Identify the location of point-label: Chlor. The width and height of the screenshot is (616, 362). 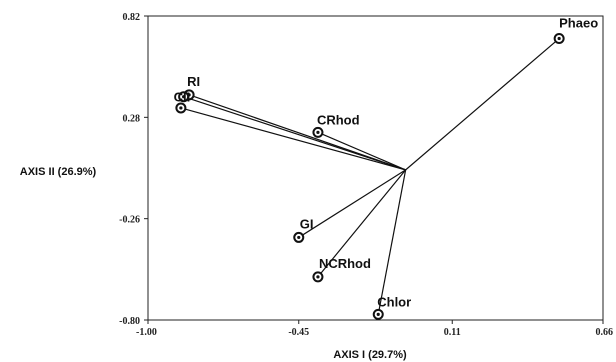
(394, 301).